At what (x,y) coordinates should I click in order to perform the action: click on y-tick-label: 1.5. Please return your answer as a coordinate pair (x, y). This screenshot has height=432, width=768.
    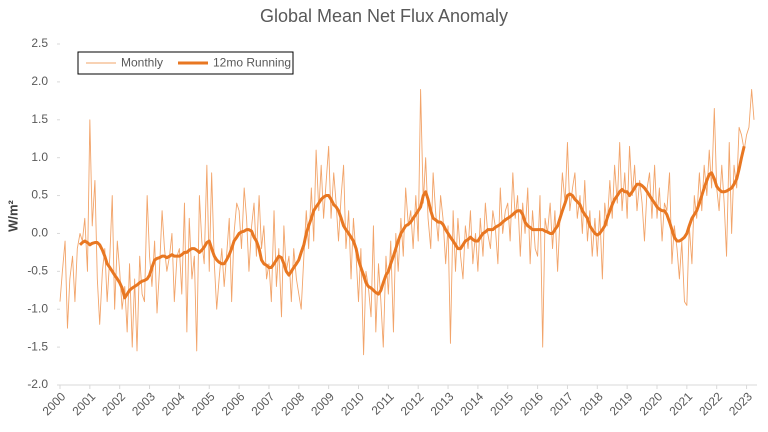
    Looking at the image, I should click on (39, 119).